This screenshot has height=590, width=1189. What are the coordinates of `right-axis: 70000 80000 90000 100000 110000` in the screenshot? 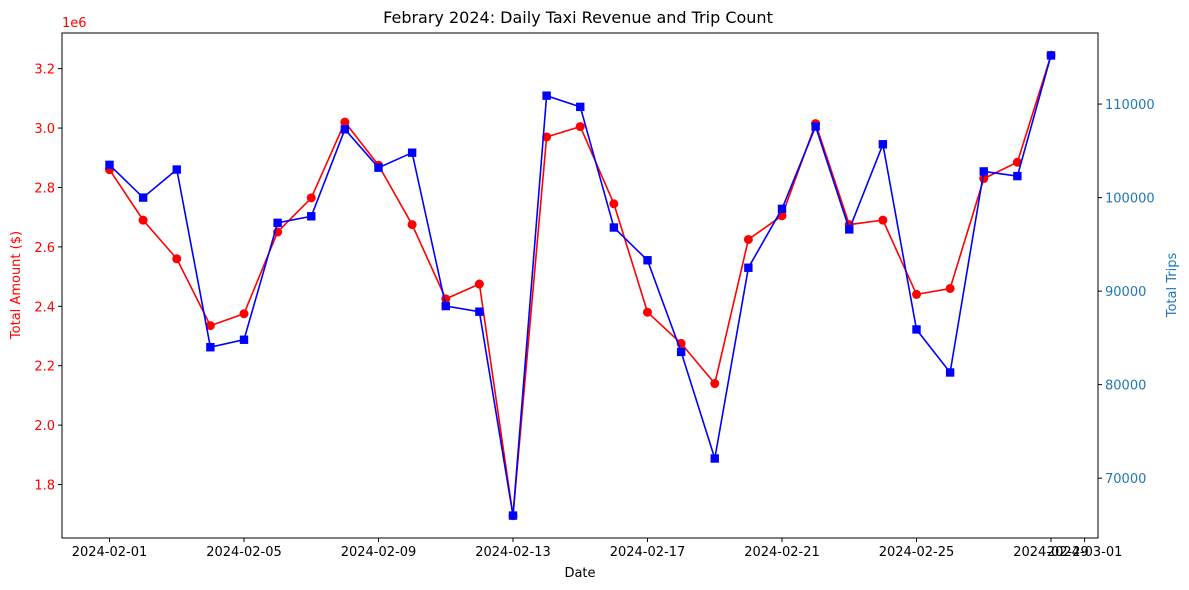 It's located at (1126, 292).